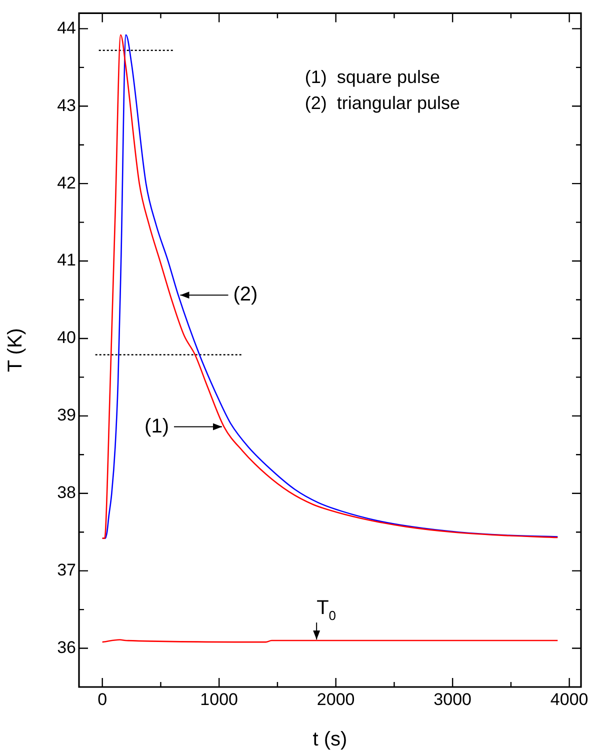  What do you see at coordinates (66, 647) in the screenshot?
I see `y-tick-label: 36` at bounding box center [66, 647].